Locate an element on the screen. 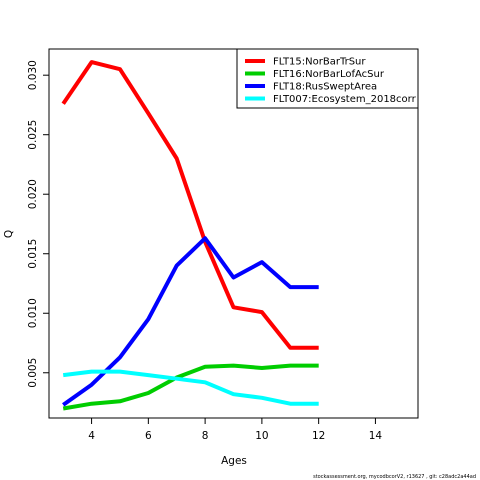 This screenshot has width=480, height=480. y-tick-label: 0.005 is located at coordinates (33, 373).